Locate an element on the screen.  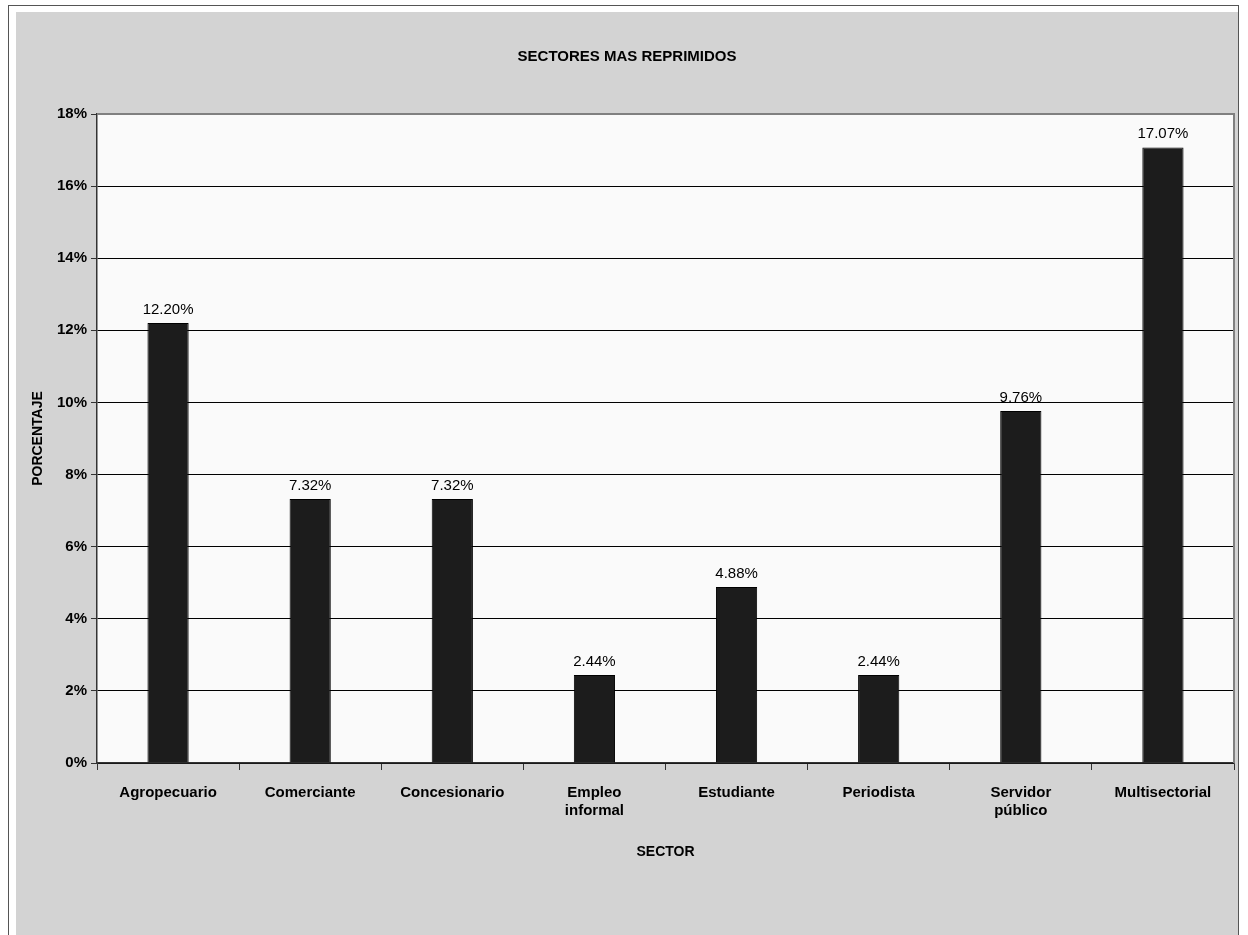
y-axis-title: PORCENTAJE is located at coordinates (37, 438).